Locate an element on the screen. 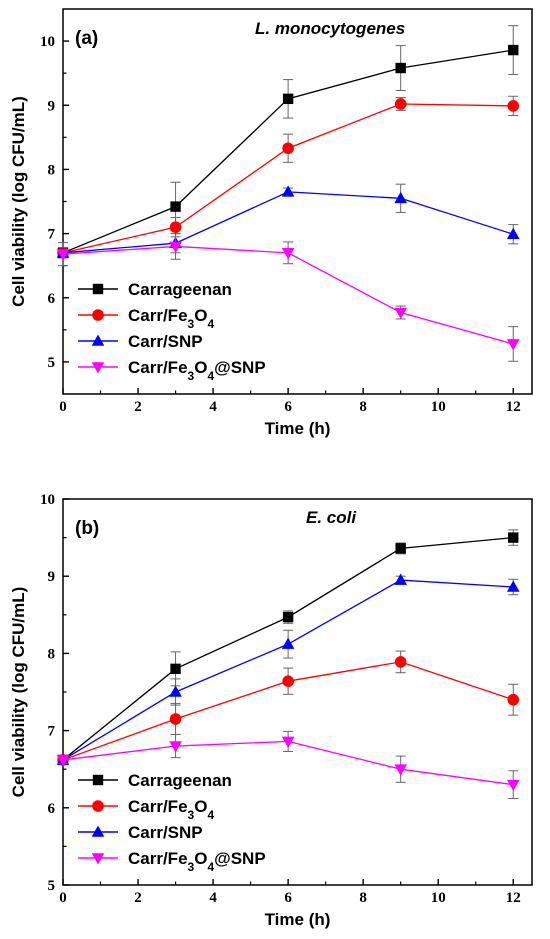  x-tick-label: 4 is located at coordinates (213, 898).